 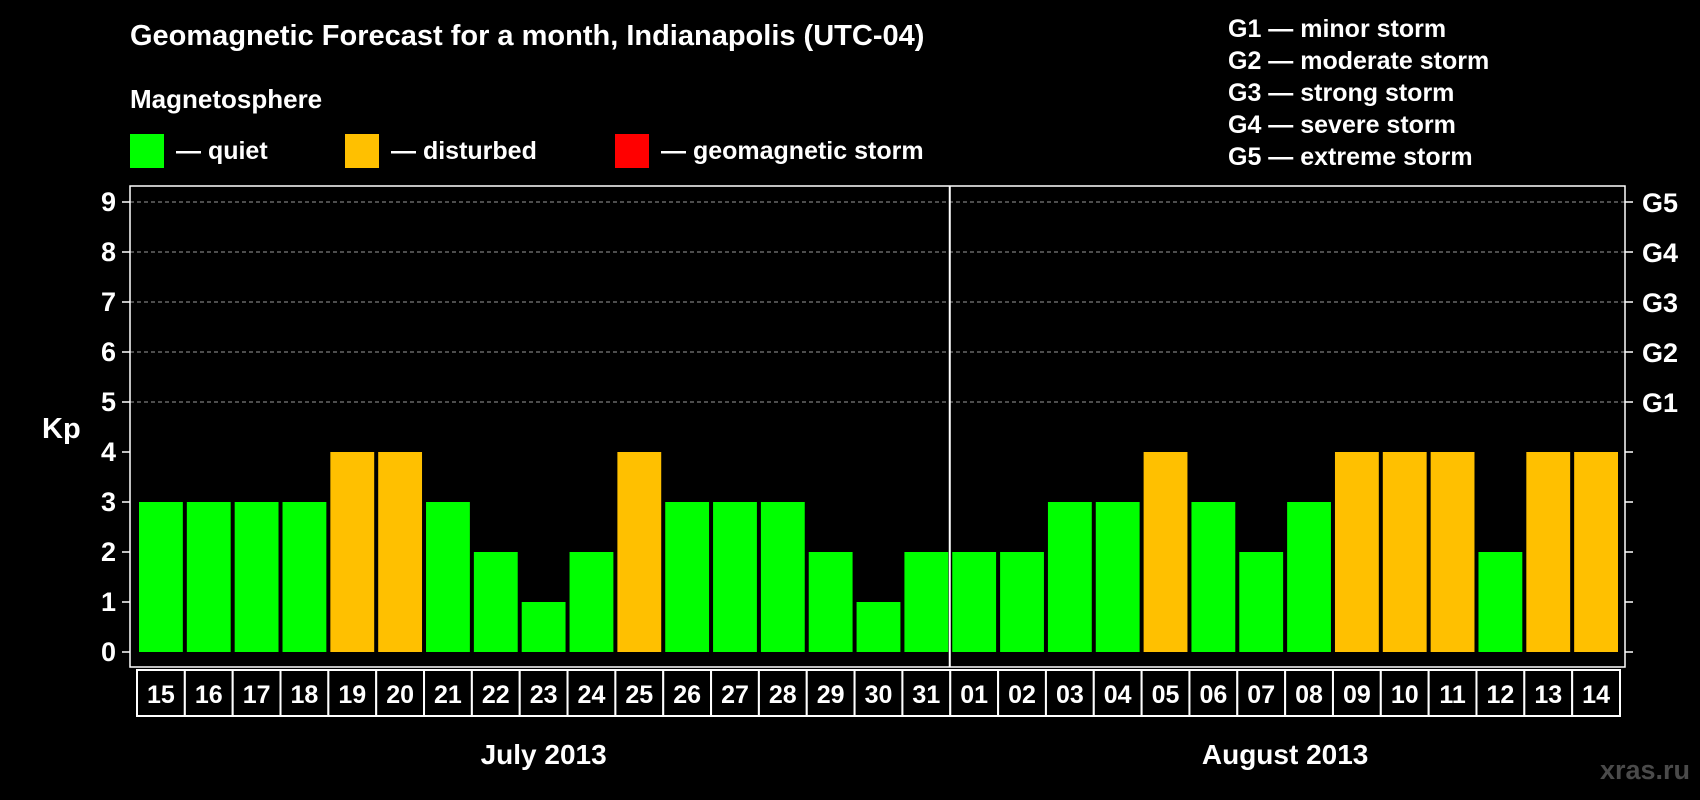 What do you see at coordinates (974, 695) in the screenshot?
I see `date-label-18: 01` at bounding box center [974, 695].